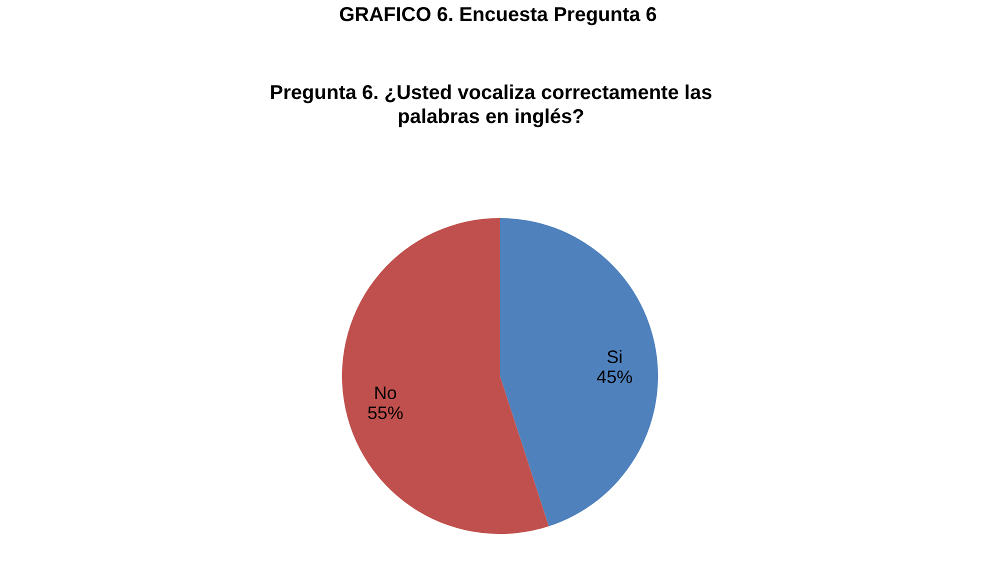 The height and width of the screenshot is (579, 981). What do you see at coordinates (498, 15) in the screenshot?
I see `text: GRAFICO 6. Encuesta Pregunta 6` at bounding box center [498, 15].